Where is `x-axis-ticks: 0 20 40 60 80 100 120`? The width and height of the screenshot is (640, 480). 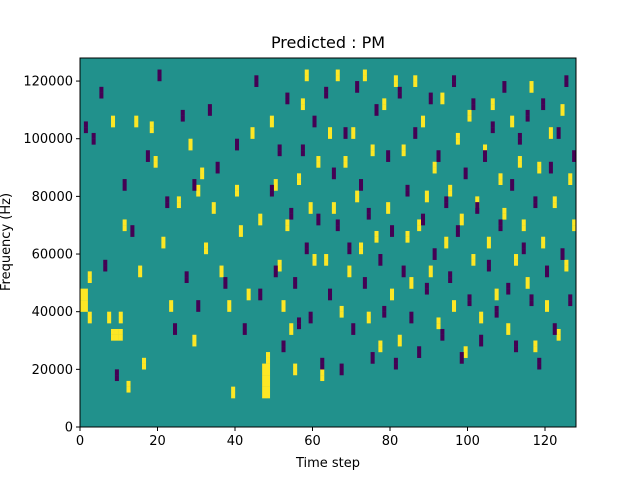
x-axis-ticks: 0 20 40 60 80 100 120 is located at coordinates (316, 438).